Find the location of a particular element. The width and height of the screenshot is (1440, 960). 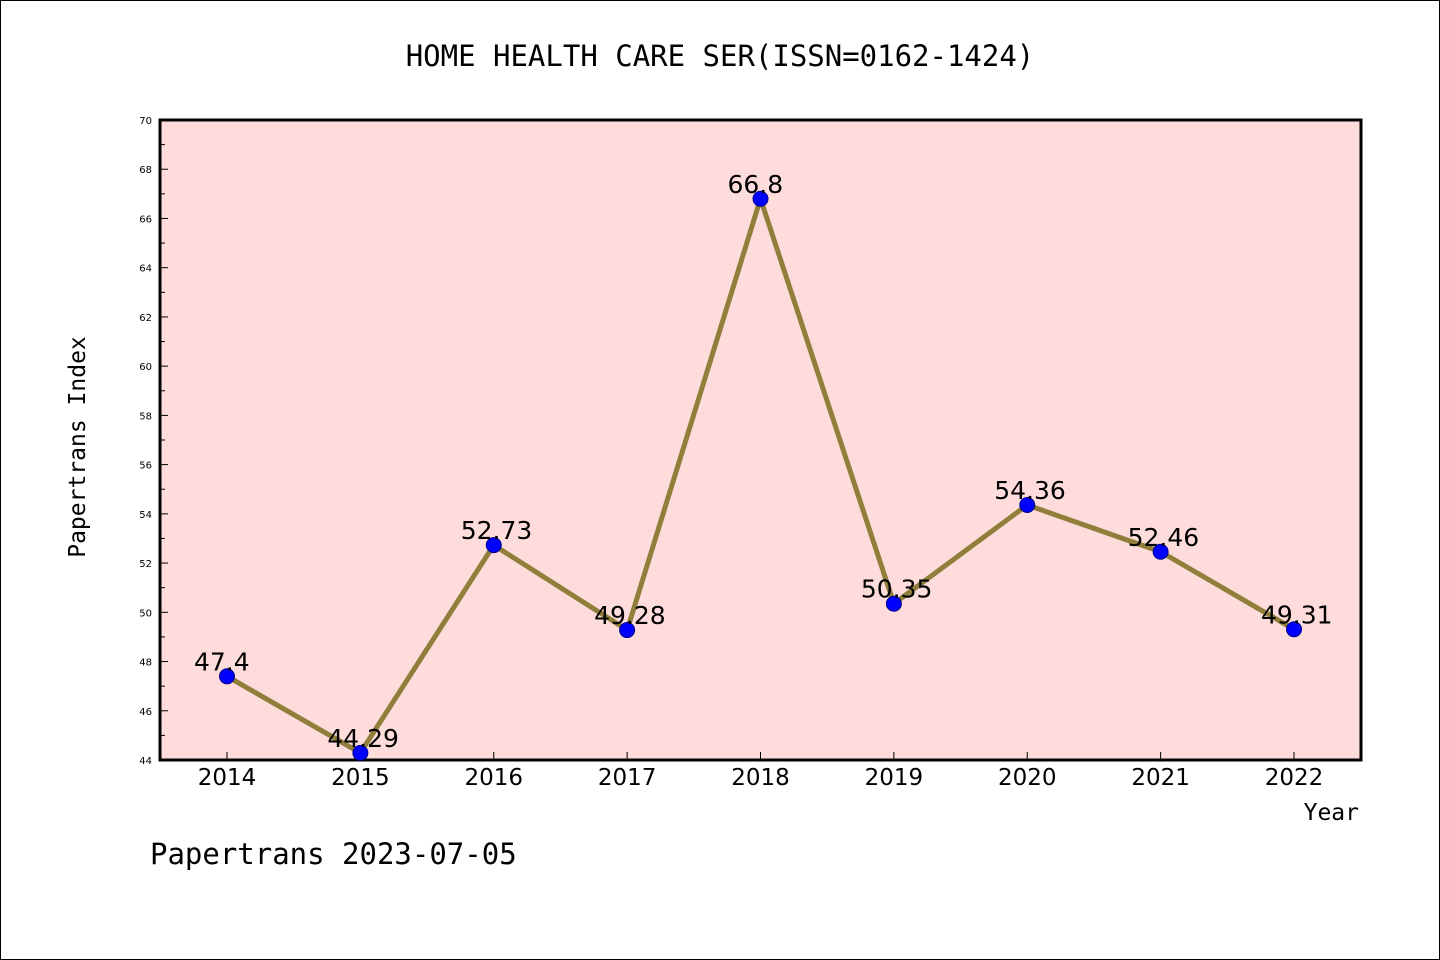

data-label: 49.31 is located at coordinates (1297, 614).